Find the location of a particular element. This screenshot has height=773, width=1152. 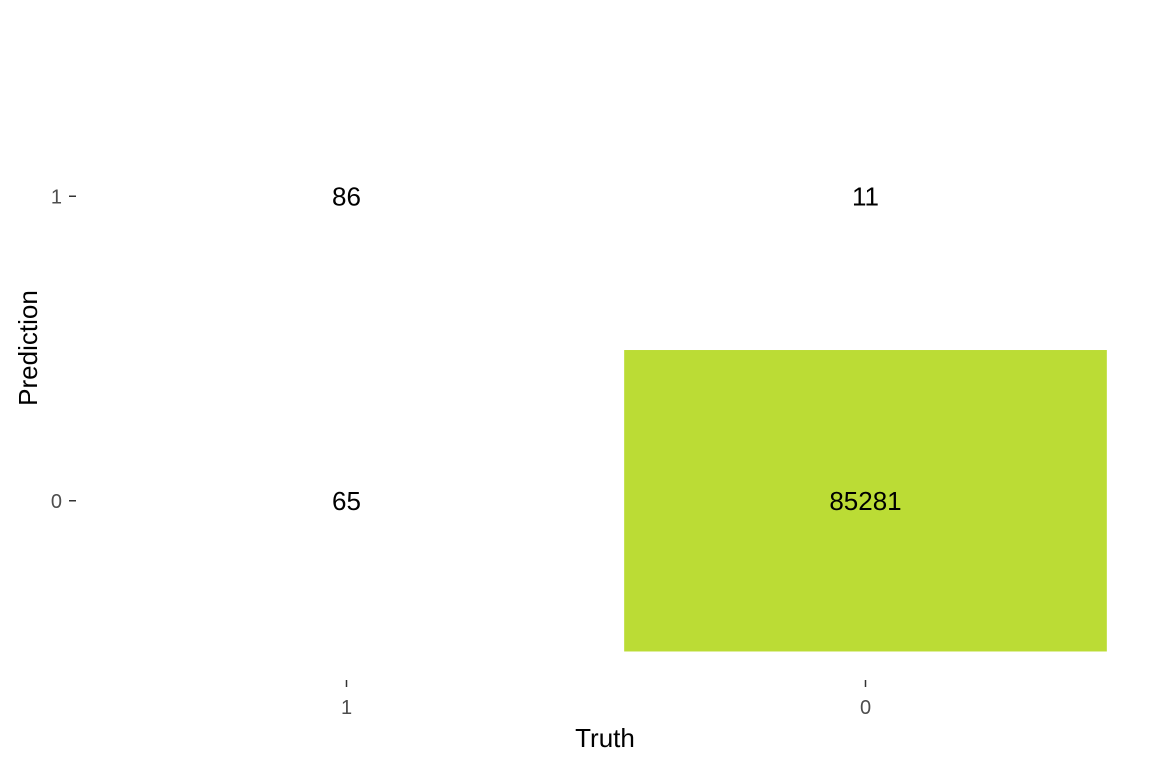

x-axis-title: Truth is located at coordinates (605, 738).